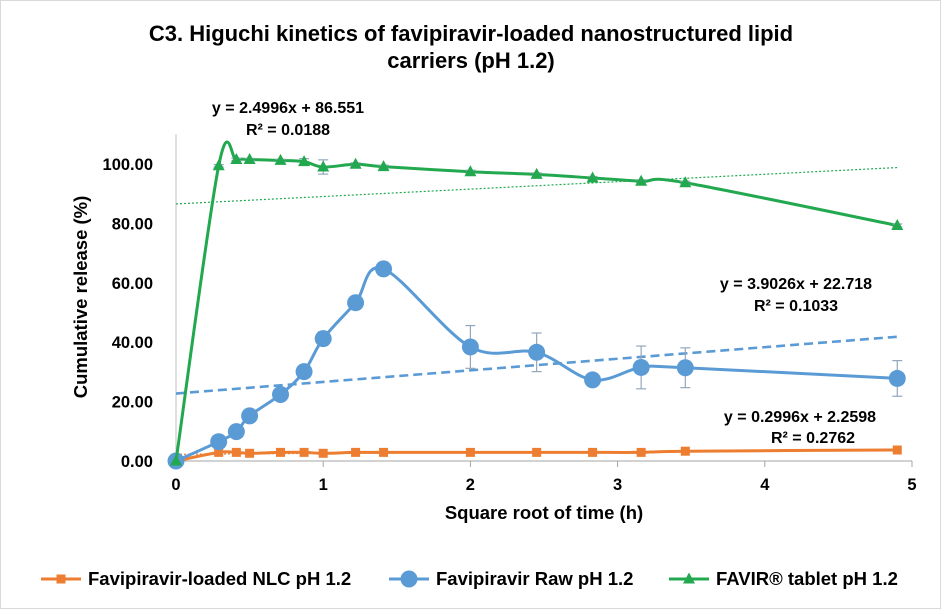 This screenshot has width=941, height=609. I want to click on legend-label-nlc: Favipiravir-loaded NLC pH 1.2, so click(220, 578).